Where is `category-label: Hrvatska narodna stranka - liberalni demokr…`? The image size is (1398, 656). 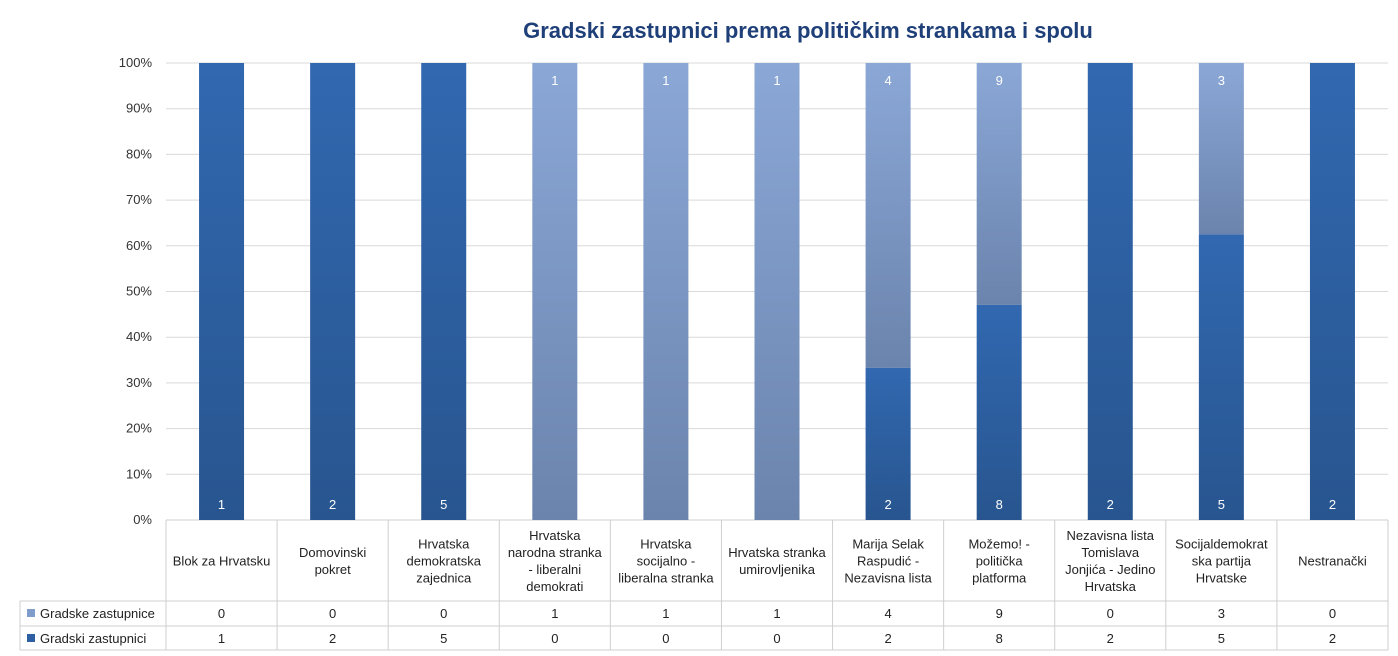
category-label: Hrvatska narodna stranka - liberalni demokr… is located at coordinates (555, 561).